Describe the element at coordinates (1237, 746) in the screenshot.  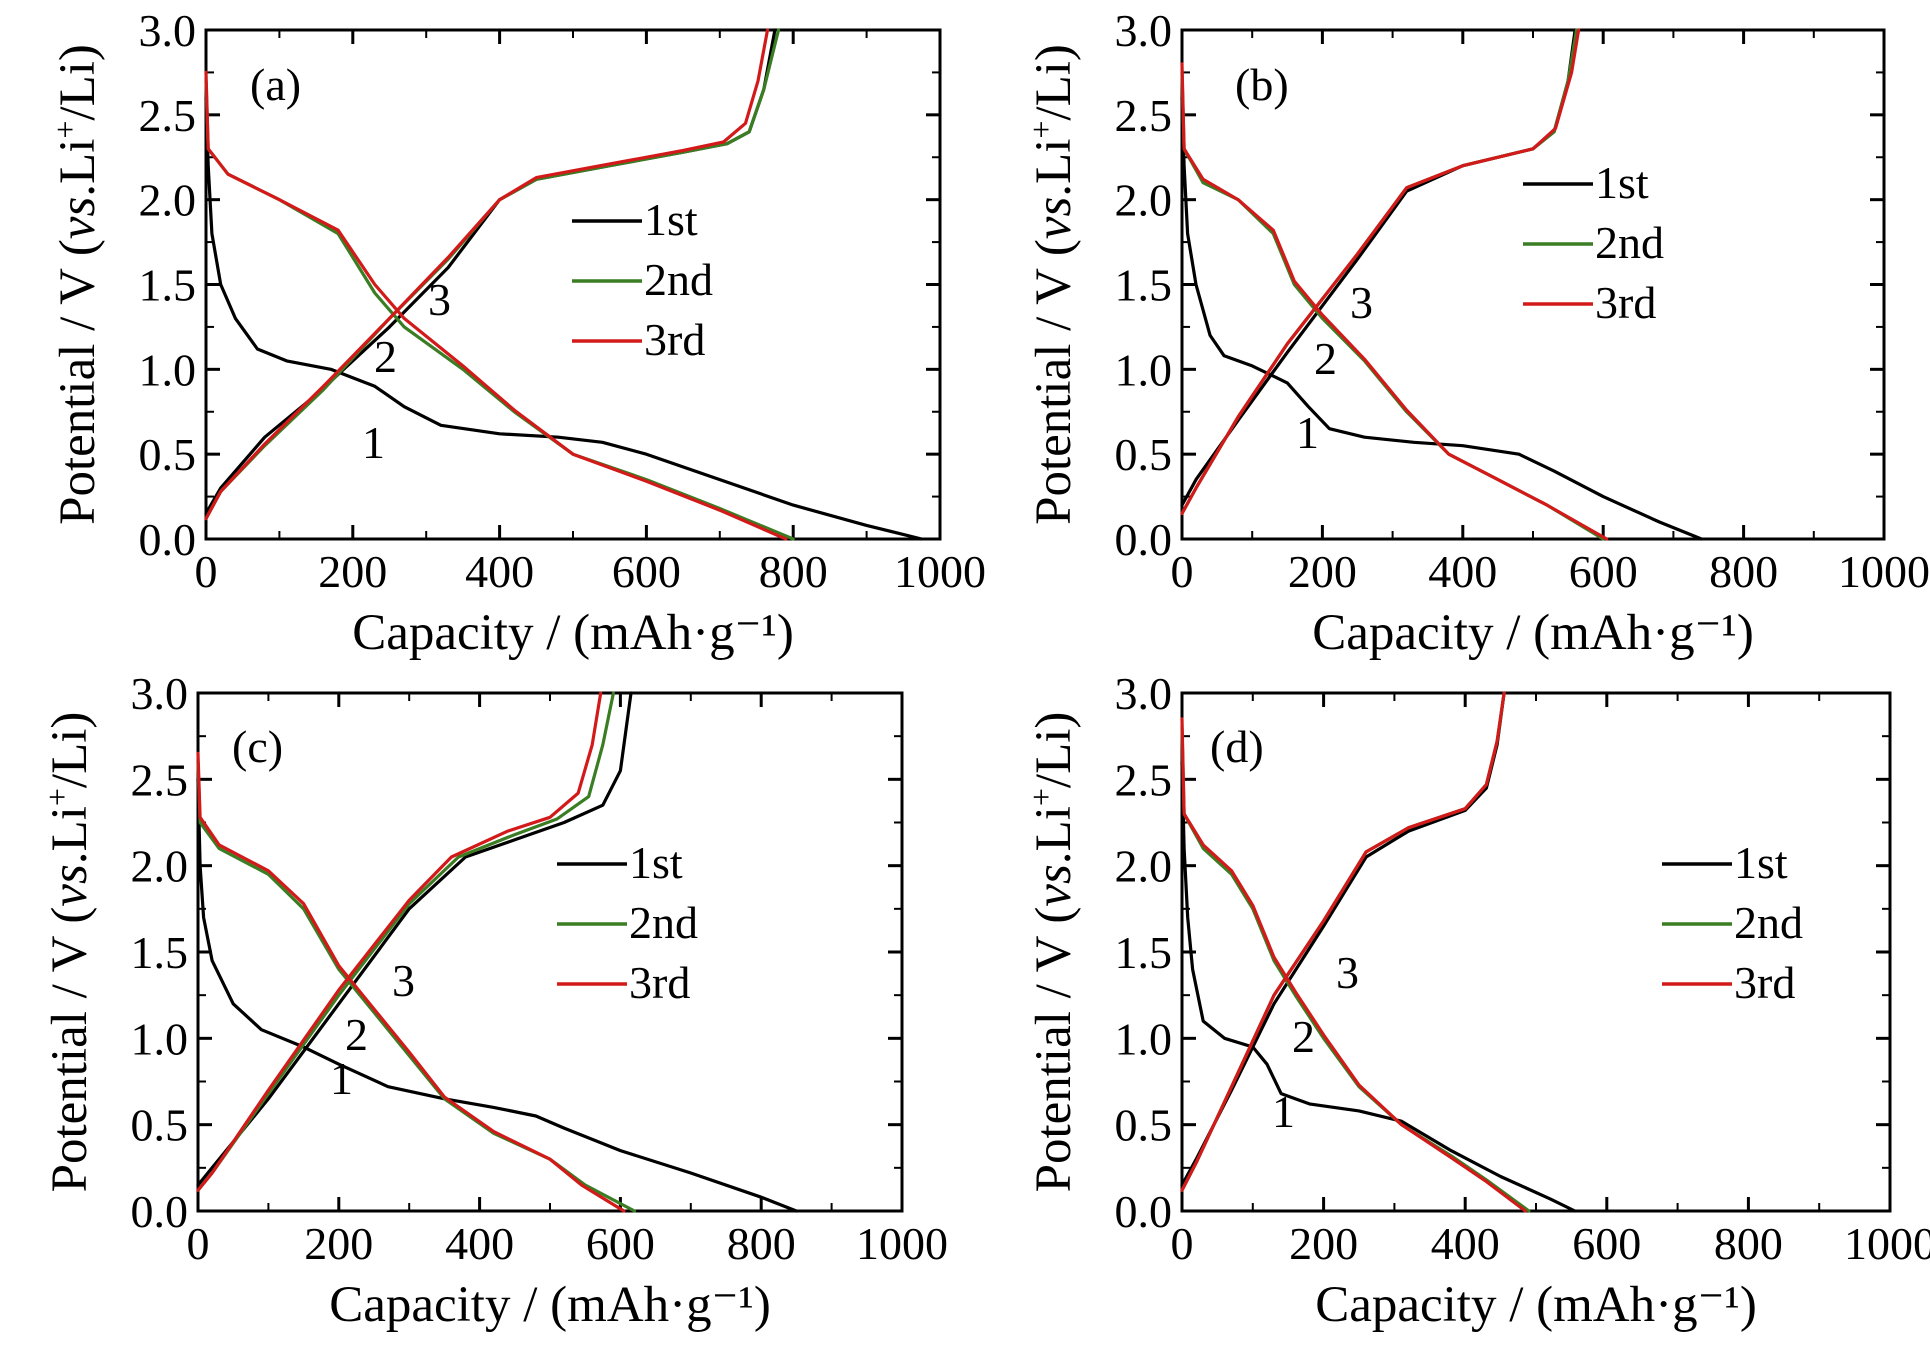
I see `panel-tag: (d)` at that location.